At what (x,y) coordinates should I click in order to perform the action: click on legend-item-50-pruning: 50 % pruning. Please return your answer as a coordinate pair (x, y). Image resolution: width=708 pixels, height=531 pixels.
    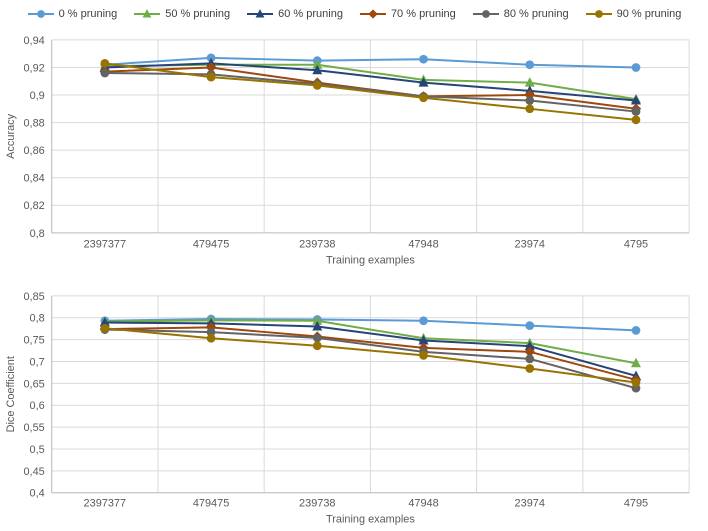
    Looking at the image, I should click on (181, 14).